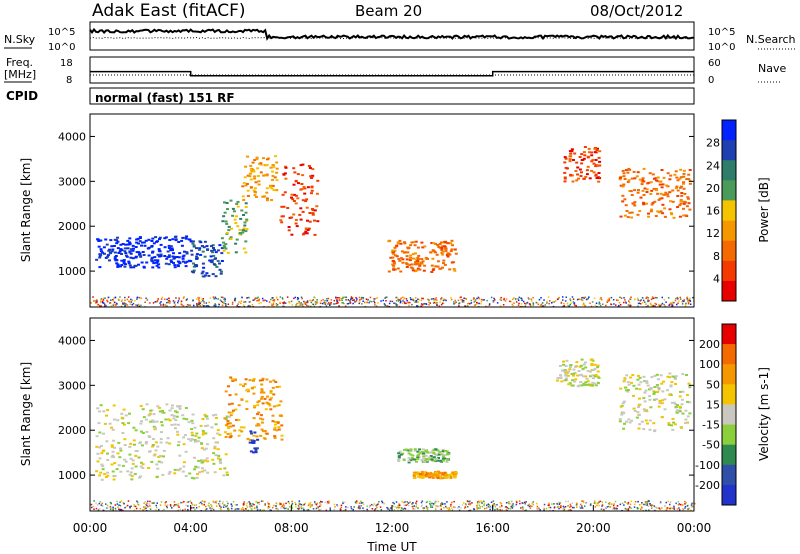  I want to click on power-ytick-label: 1000, so click(72, 271).